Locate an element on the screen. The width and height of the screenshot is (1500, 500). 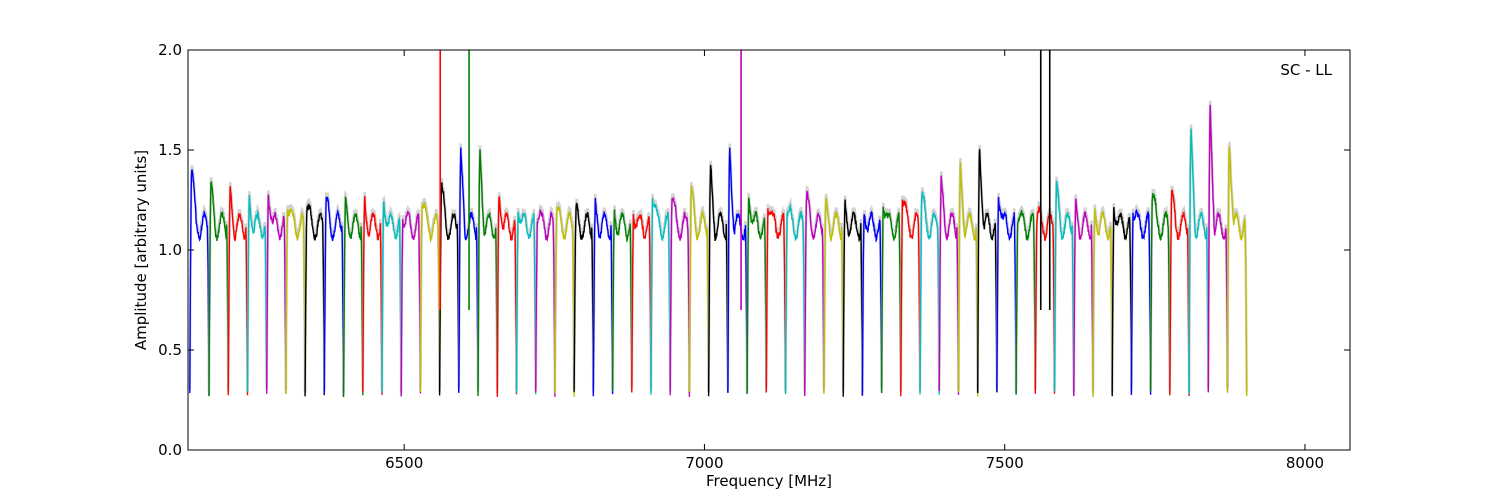
x-tick-label: 6500 is located at coordinates (404, 463).